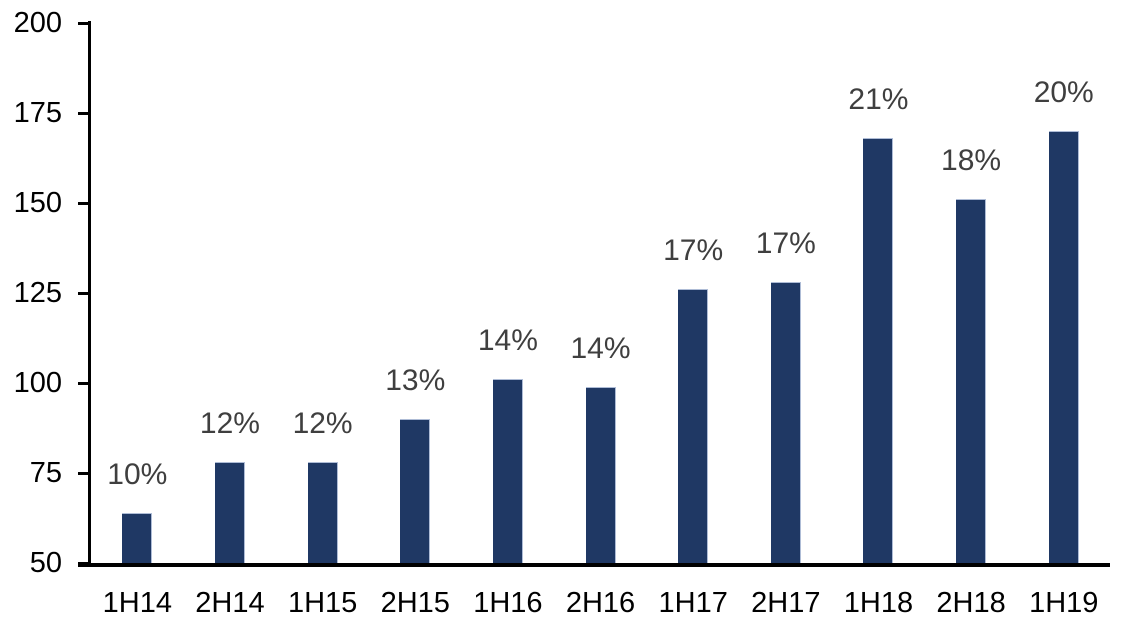 Image resolution: width=1129 pixels, height=641 pixels. Describe the element at coordinates (1063, 92) in the screenshot. I see `bar-value-label-1H19: 20%` at that location.